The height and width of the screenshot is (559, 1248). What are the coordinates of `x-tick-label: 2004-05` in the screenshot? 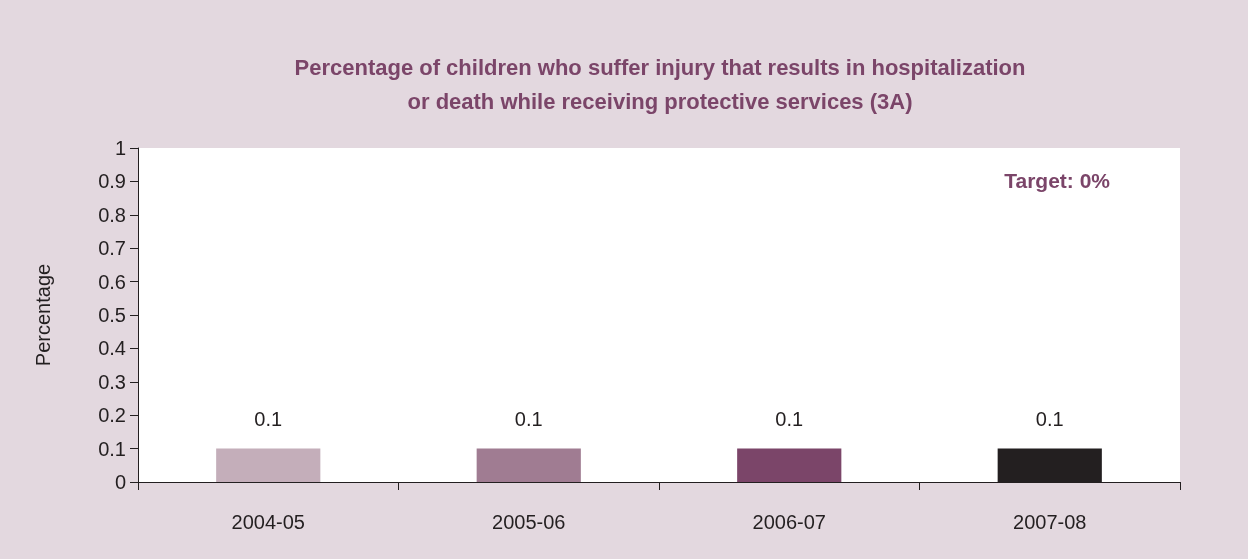 It's located at (268, 522).